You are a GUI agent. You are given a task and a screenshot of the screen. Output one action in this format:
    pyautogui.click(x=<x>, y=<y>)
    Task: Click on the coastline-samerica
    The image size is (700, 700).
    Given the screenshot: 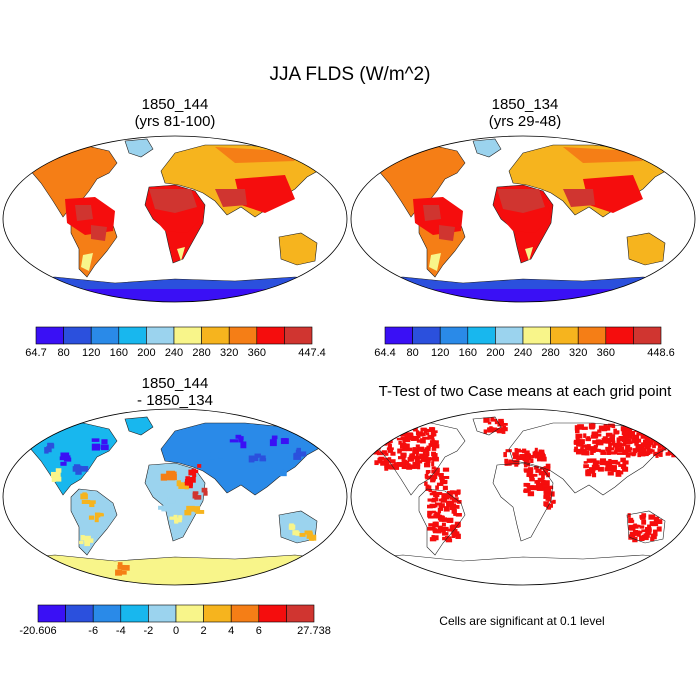 What is the action you would take?
    pyautogui.click(x=442, y=522)
    